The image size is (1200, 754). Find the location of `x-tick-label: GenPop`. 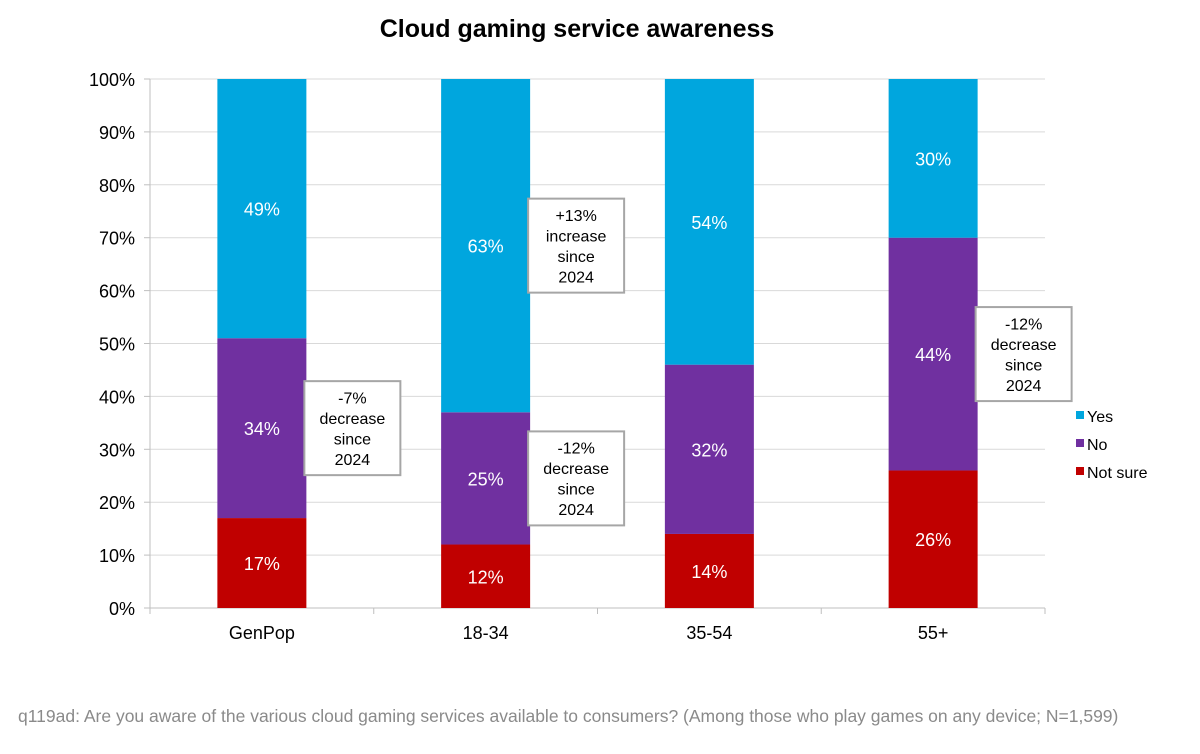

x-tick-label: GenPop is located at coordinates (262, 633).